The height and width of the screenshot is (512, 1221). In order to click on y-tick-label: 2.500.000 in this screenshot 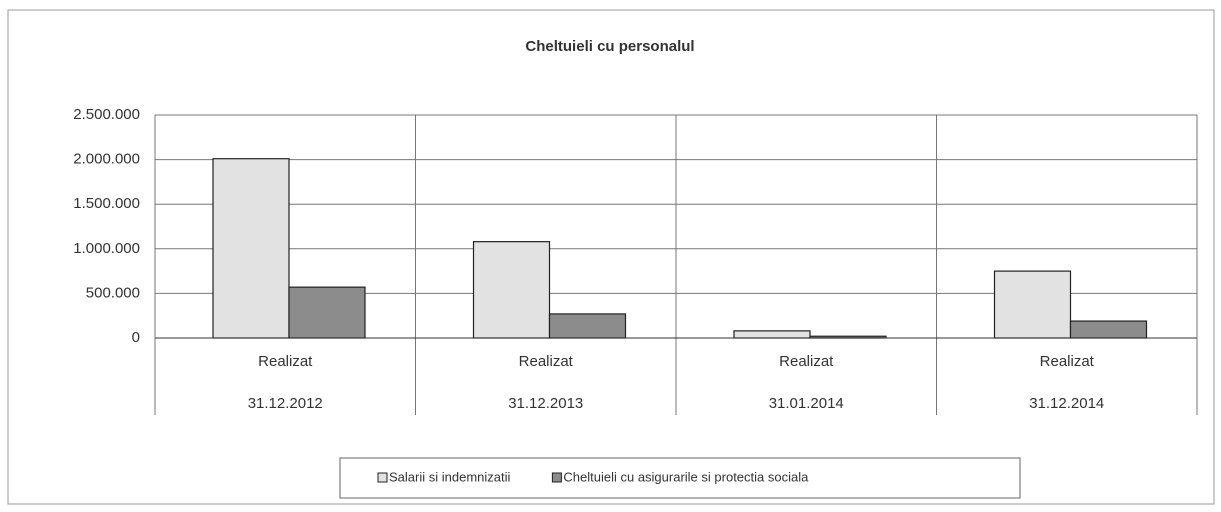, I will do `click(106, 114)`.